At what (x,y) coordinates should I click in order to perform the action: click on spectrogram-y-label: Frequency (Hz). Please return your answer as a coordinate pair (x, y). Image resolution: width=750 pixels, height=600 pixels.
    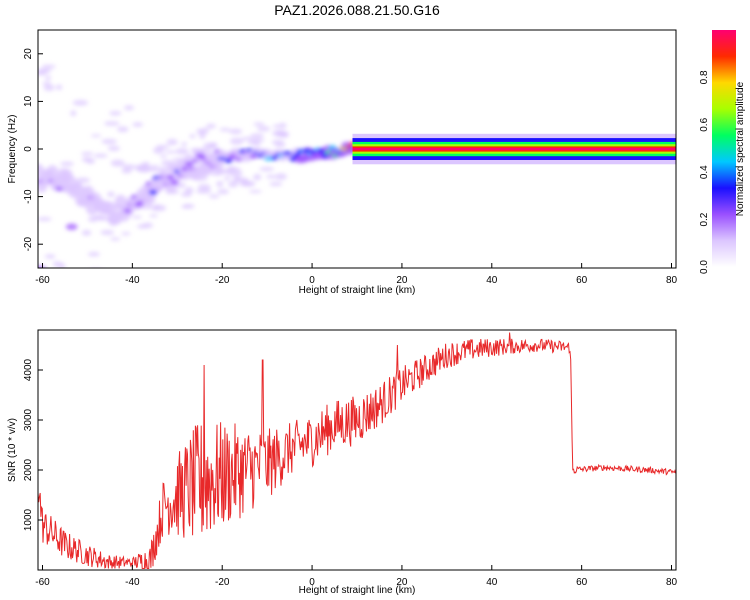
    Looking at the image, I should click on (12, 149).